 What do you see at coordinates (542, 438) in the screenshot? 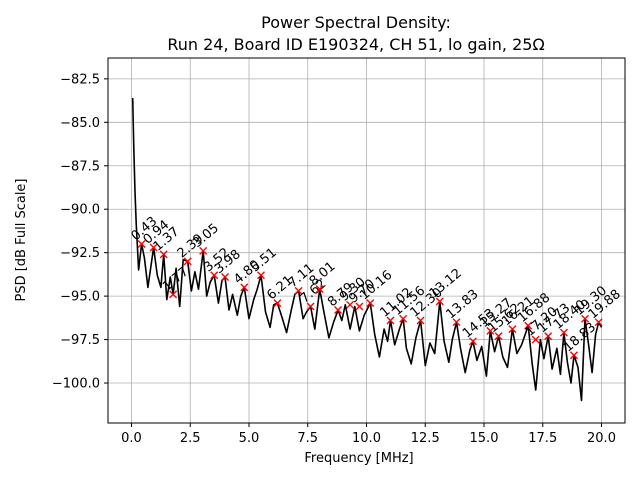
I see `x-tick-label: 17.5` at bounding box center [542, 438].